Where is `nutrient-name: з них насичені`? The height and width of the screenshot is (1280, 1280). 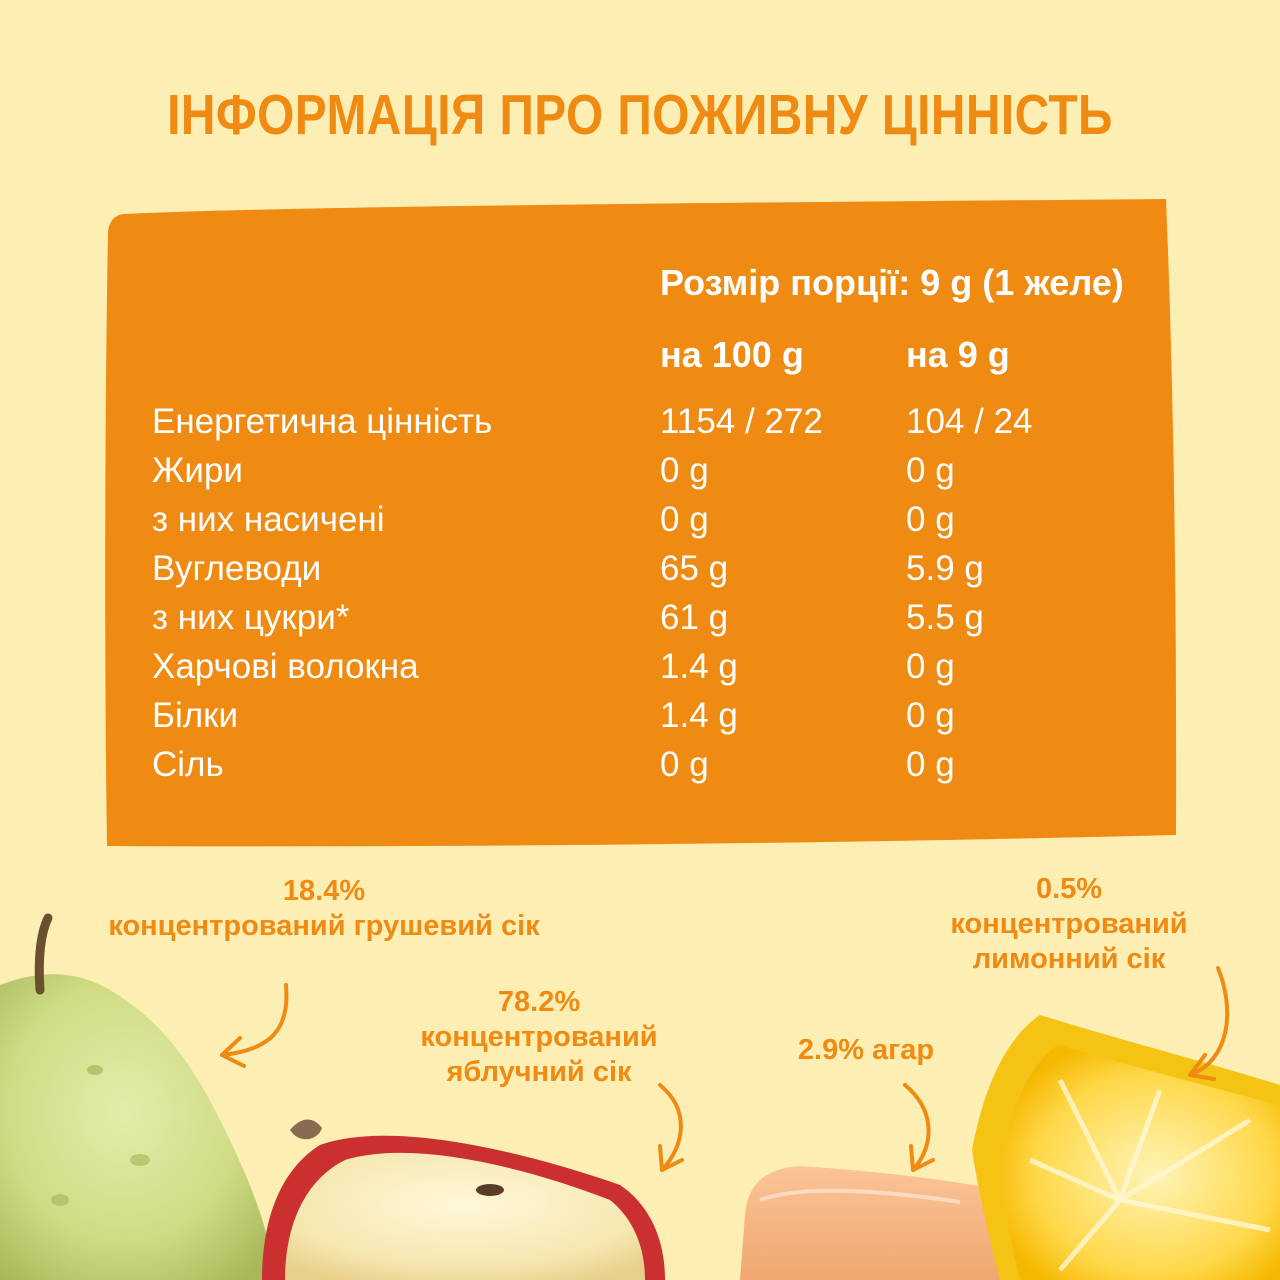
nutrient-name: з них насичені is located at coordinates (268, 519).